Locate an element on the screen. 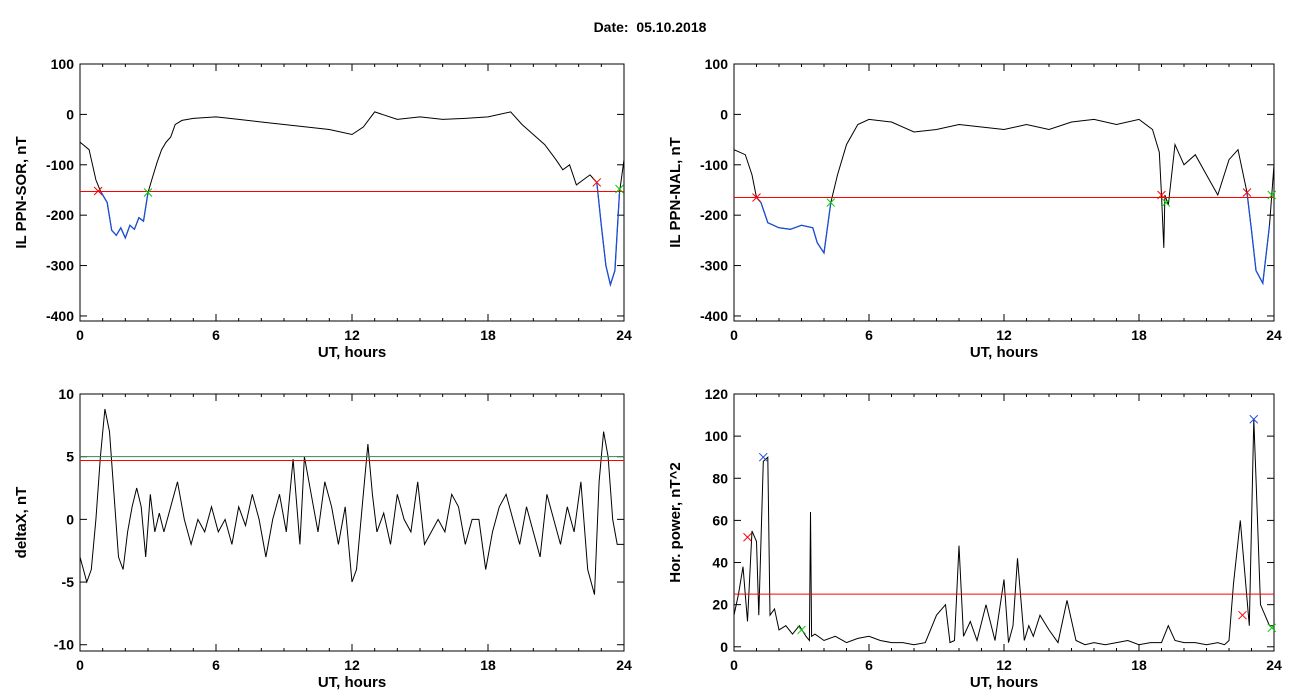 This screenshot has height=700, width=1300. y-tick-label: 10 is located at coordinates (66, 394).